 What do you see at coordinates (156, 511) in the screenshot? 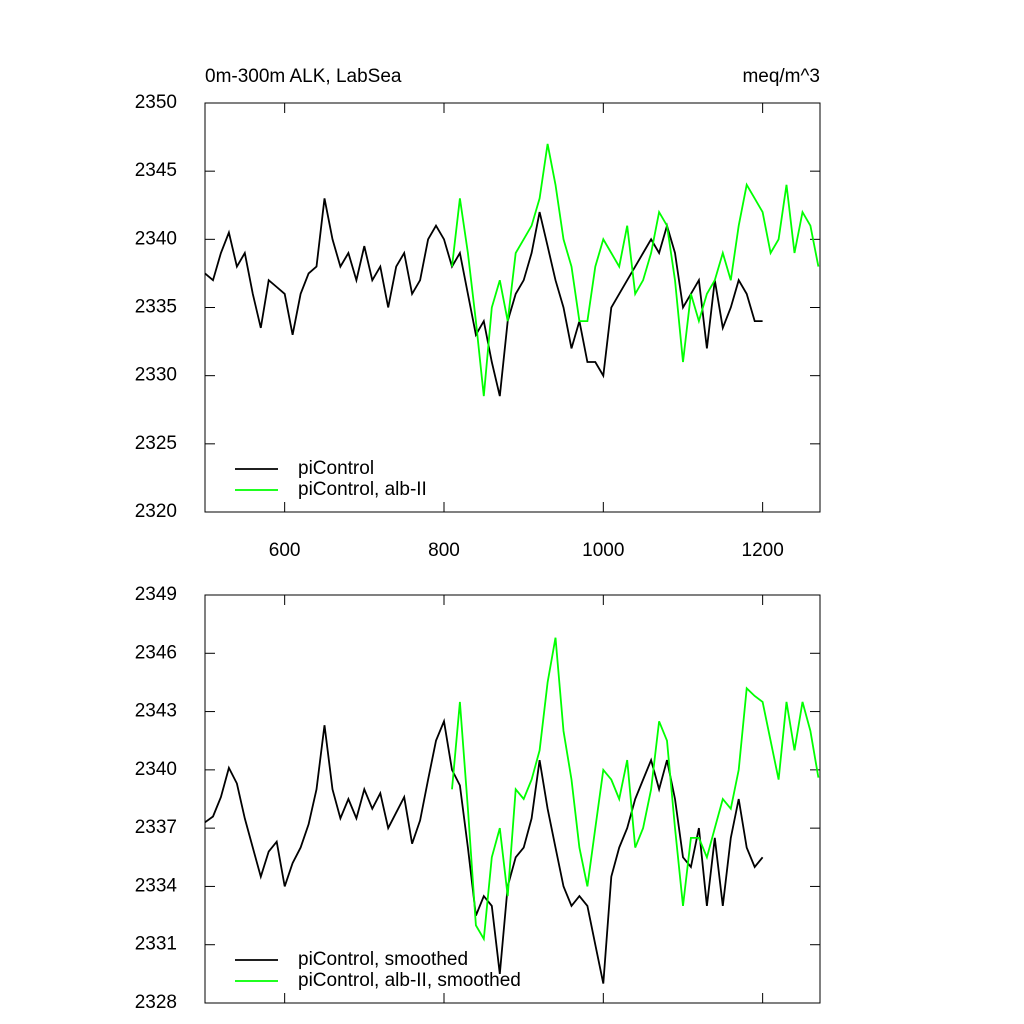
I see `y-tick-label: 2320` at bounding box center [156, 511].